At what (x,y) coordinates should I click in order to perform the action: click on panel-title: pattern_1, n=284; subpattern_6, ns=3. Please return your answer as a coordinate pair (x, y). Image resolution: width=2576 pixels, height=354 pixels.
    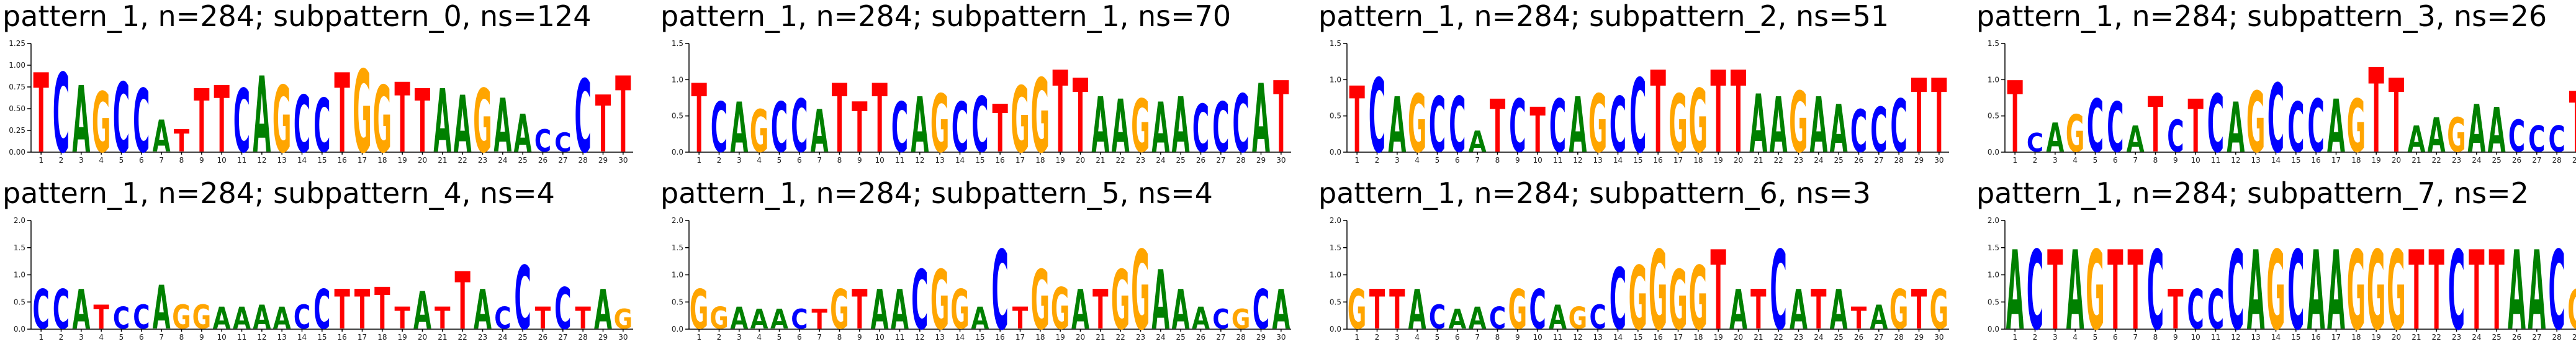
    Looking at the image, I should click on (1594, 193).